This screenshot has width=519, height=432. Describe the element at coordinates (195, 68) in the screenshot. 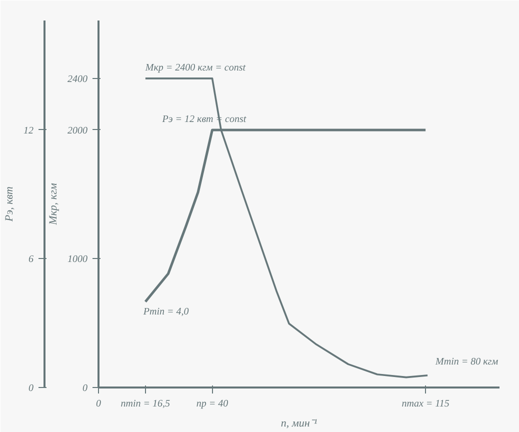

I see `series-label: Мкр = 2400 кгм = const` at that location.